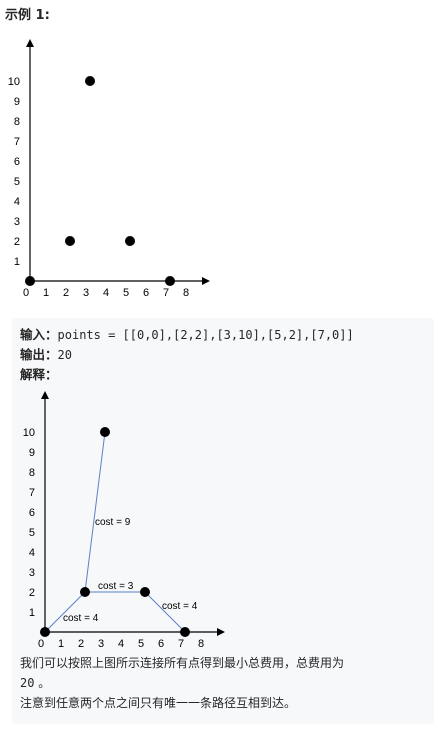 This screenshot has height=730, width=438. What do you see at coordinates (27, 683) in the screenshot?
I see `total-cost-value: 20` at bounding box center [27, 683].